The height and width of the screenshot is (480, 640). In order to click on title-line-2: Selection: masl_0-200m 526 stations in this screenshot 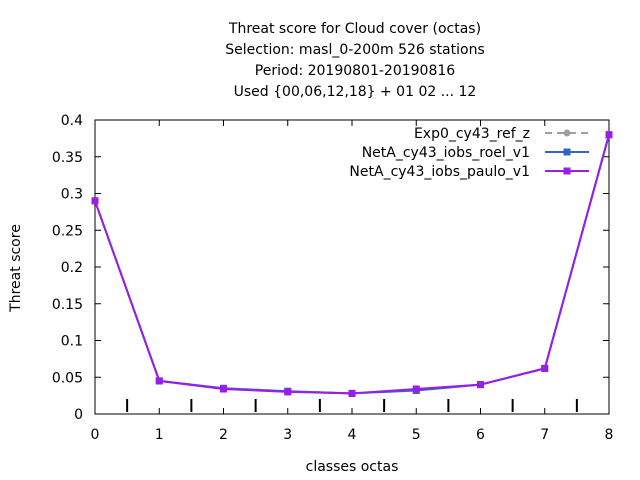, I will do `click(355, 50)`.